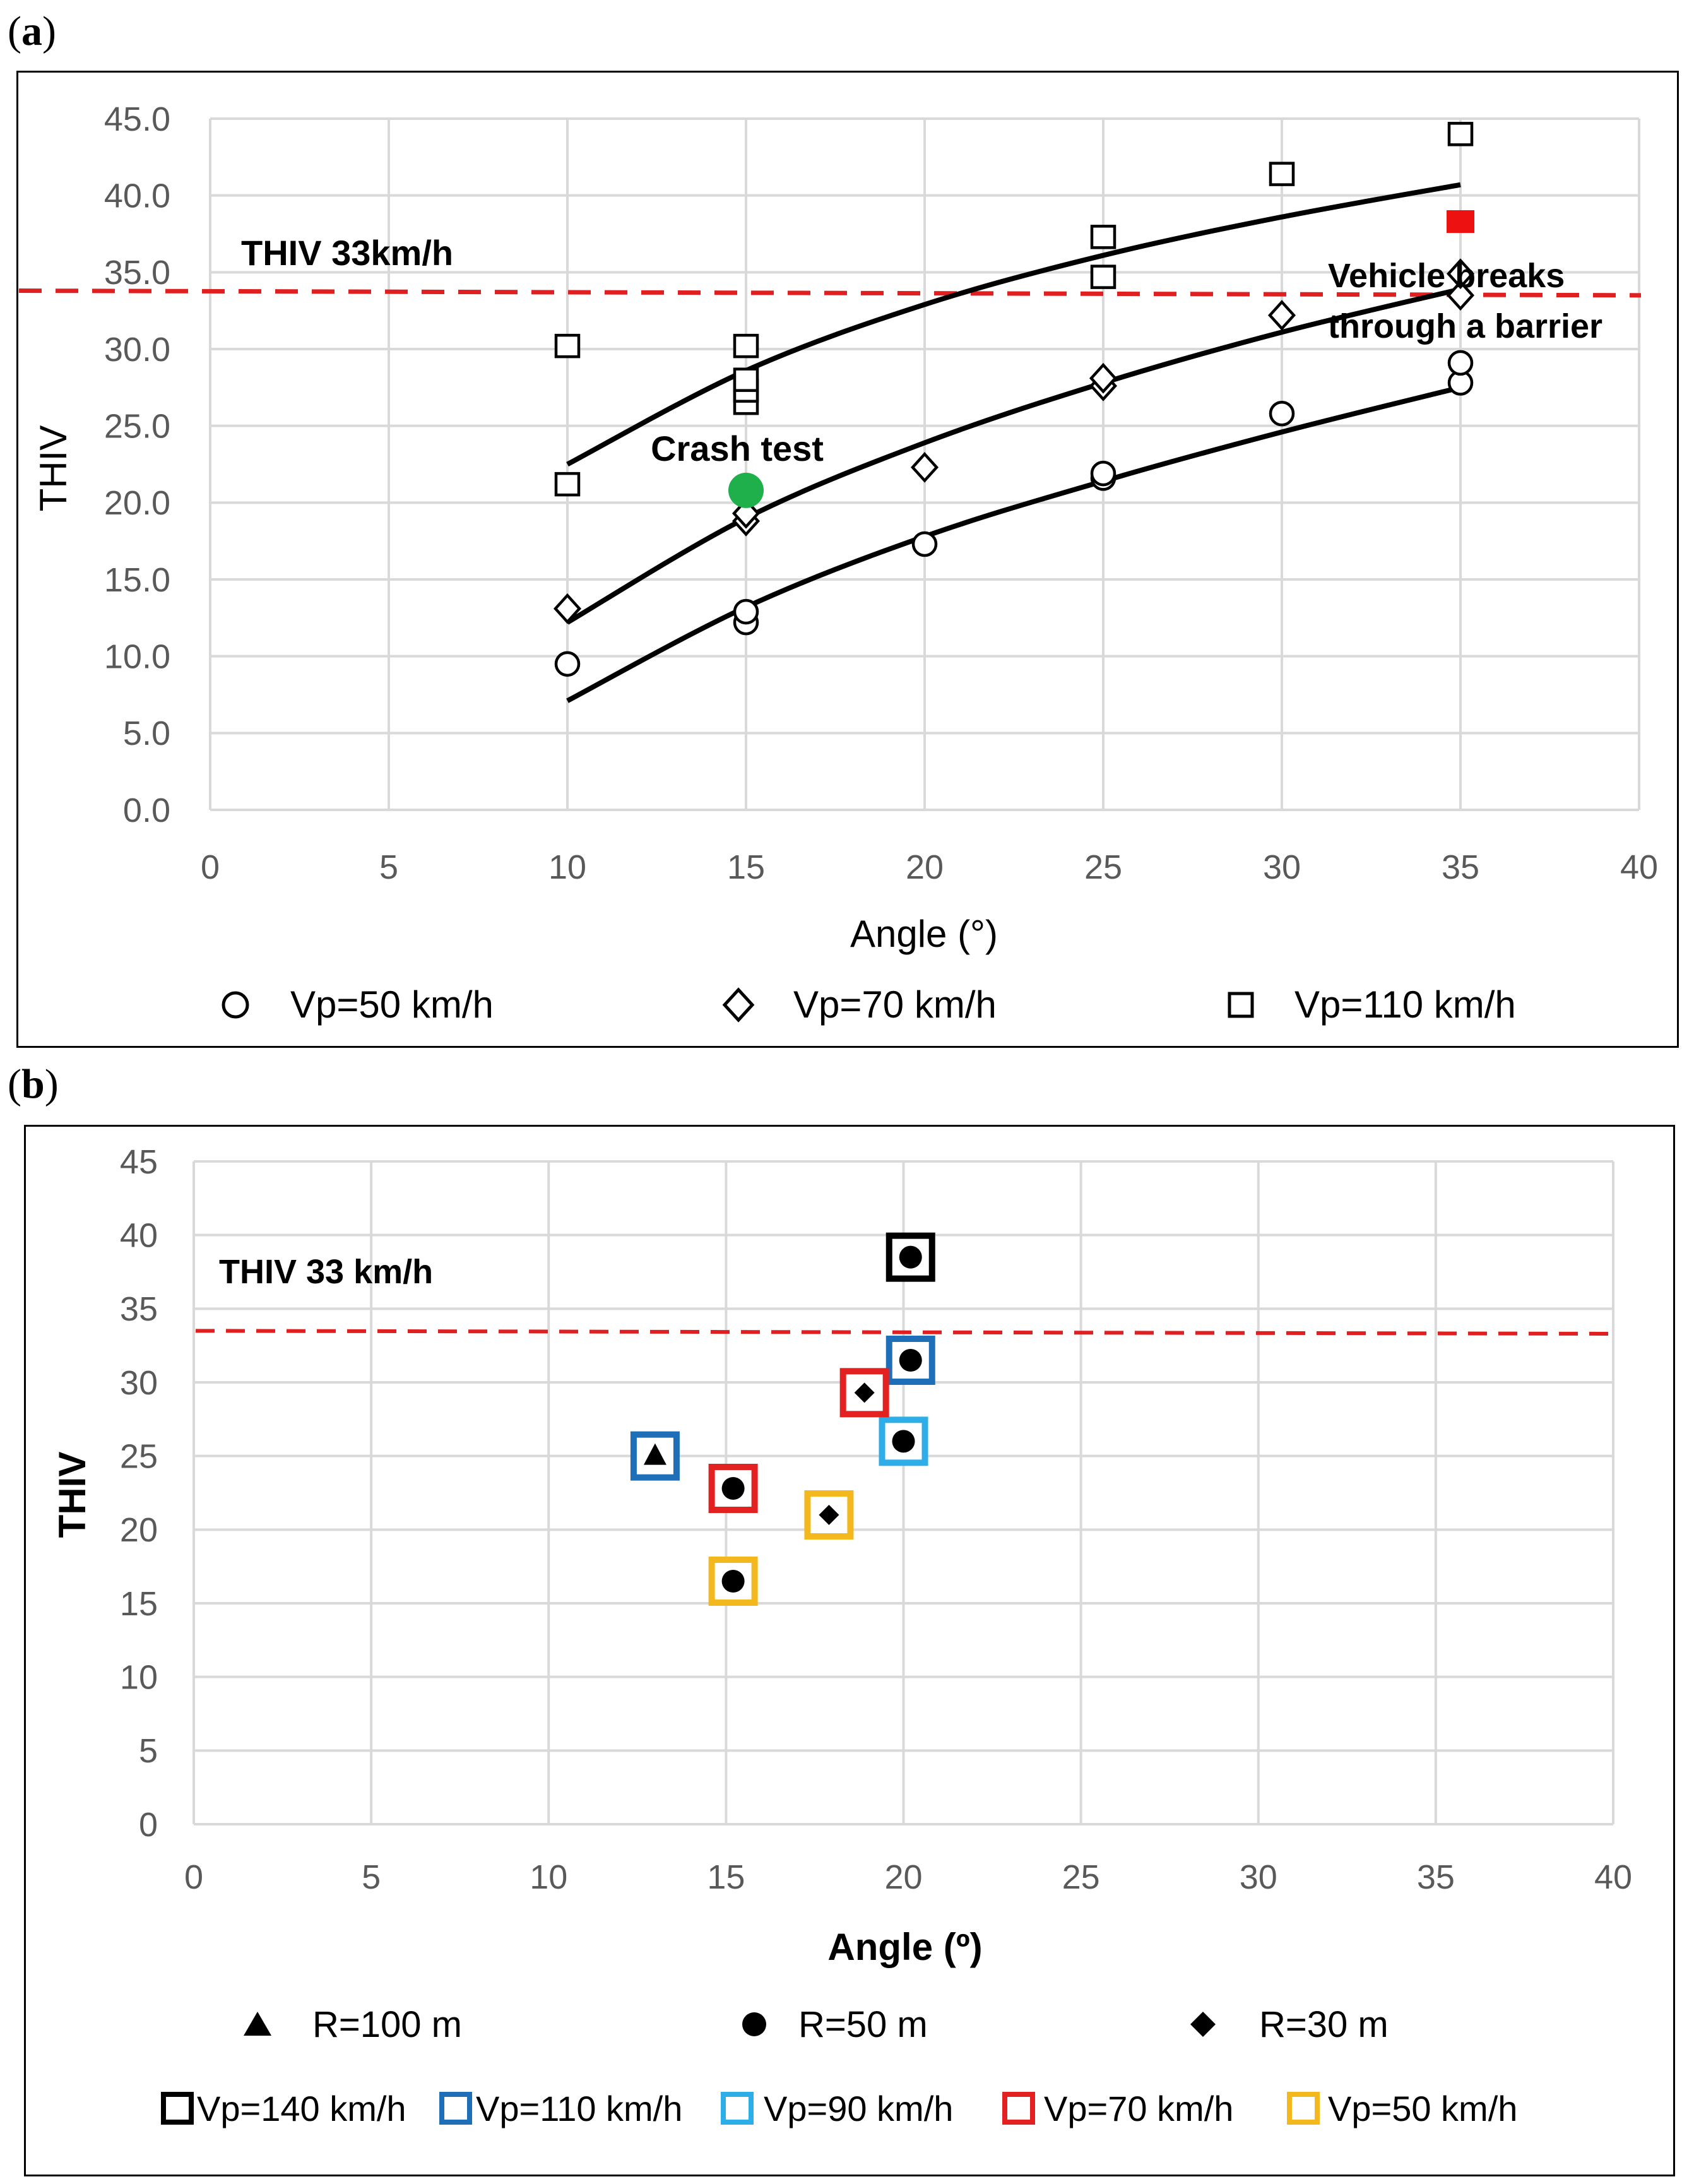 This screenshot has height=2184, width=1694. Describe the element at coordinates (137, 273) in the screenshot. I see `y-tick-label: 35.0` at that location.